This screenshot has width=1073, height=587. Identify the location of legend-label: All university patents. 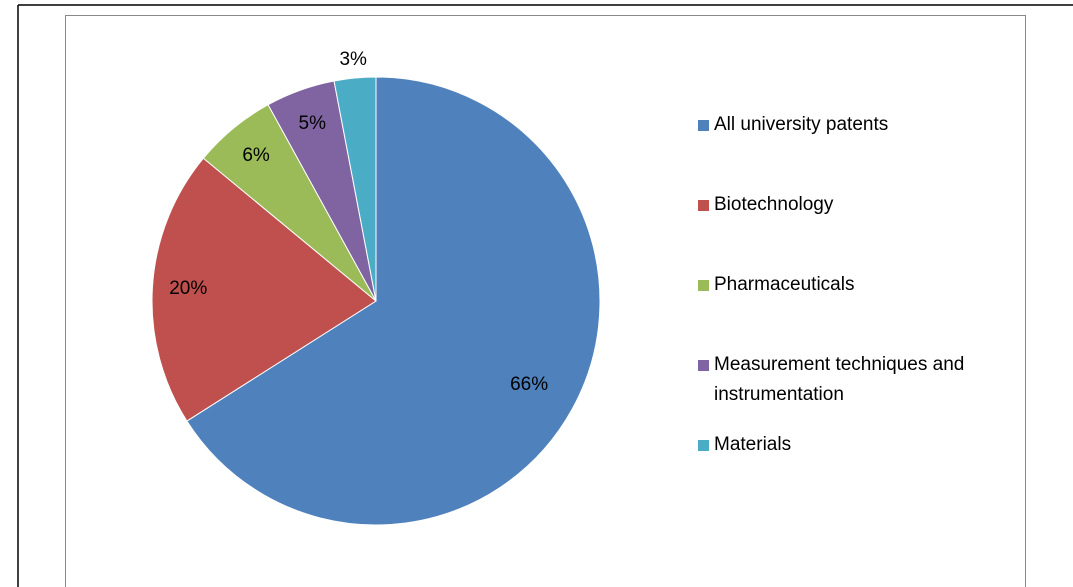
(801, 124).